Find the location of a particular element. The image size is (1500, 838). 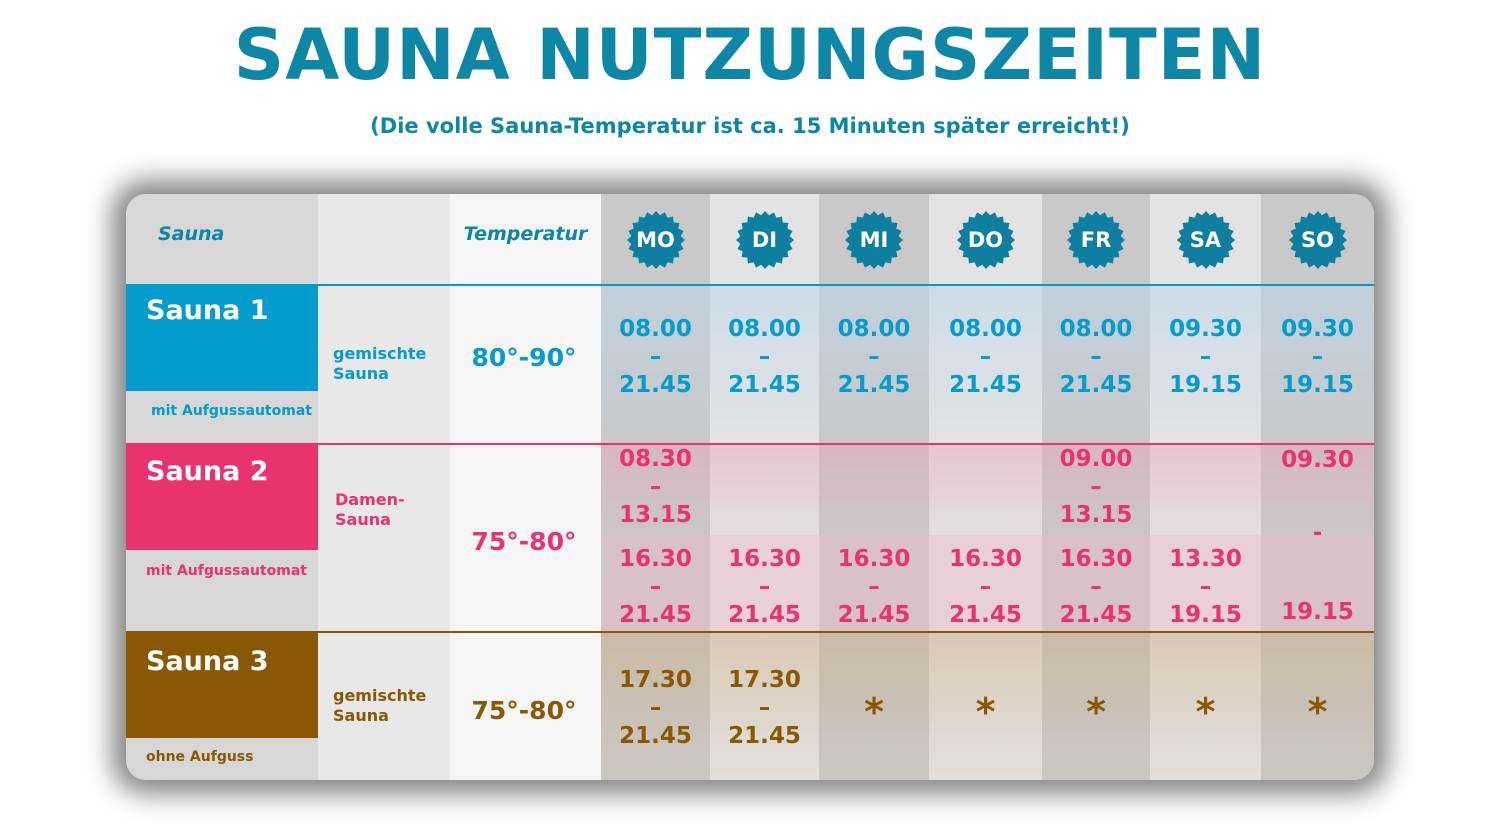

time-start: 09.00 is located at coordinates (1096, 459).